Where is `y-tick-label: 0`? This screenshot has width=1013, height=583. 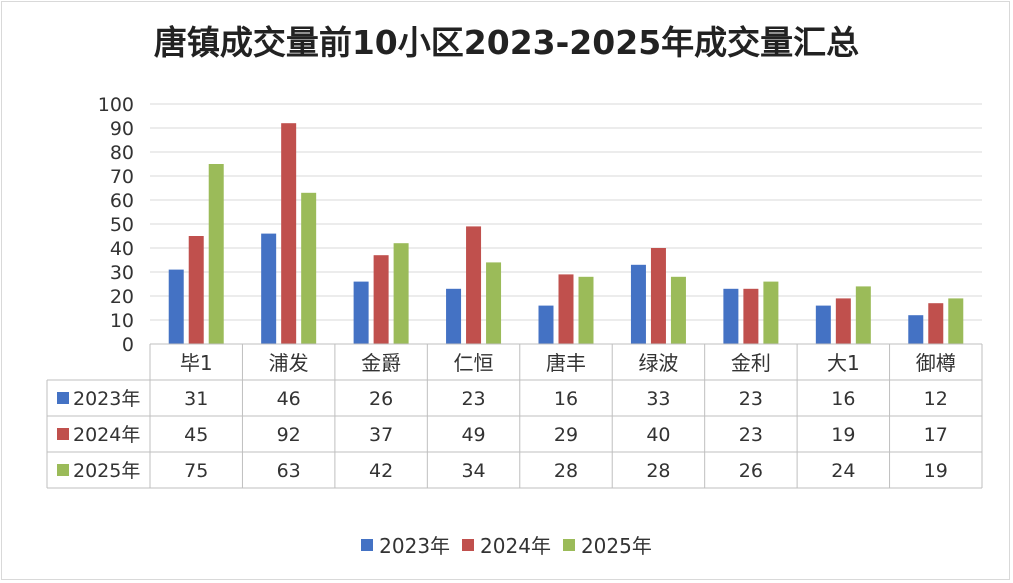 y-tick-label: 0 is located at coordinates (128, 345).